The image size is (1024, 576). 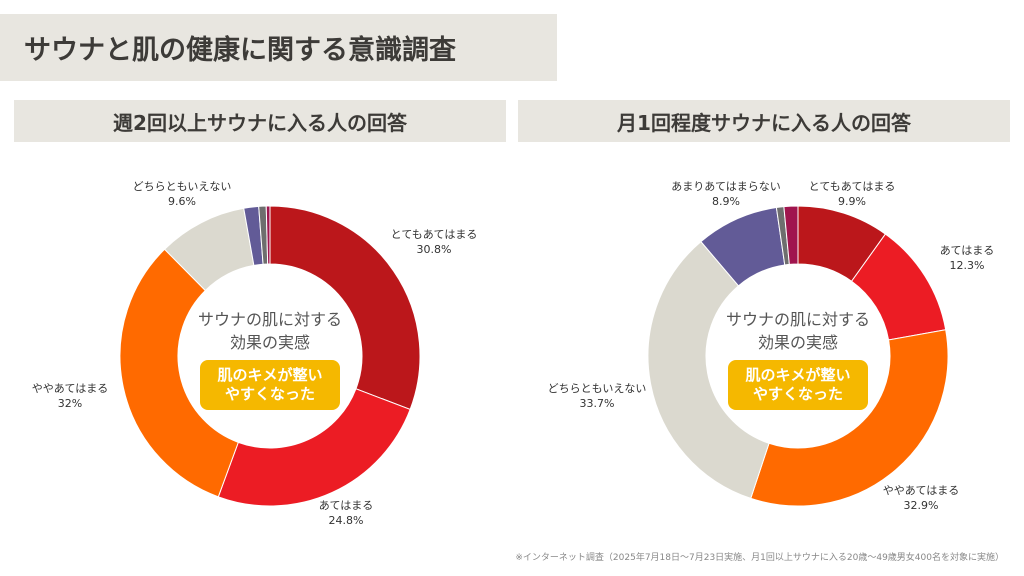 I want to click on slice-label-somewhat-left: あてはまる 24.8%, so click(x=346, y=513).